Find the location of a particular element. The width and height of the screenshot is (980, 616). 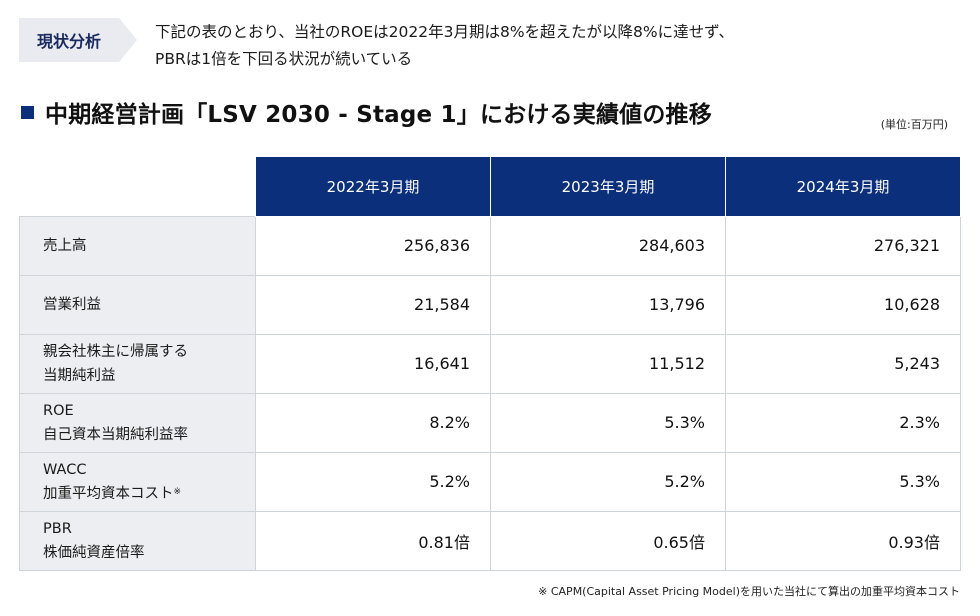

table-header-row: 2022年3月期 2023年3月期 2024年3月期 is located at coordinates (490, 187).